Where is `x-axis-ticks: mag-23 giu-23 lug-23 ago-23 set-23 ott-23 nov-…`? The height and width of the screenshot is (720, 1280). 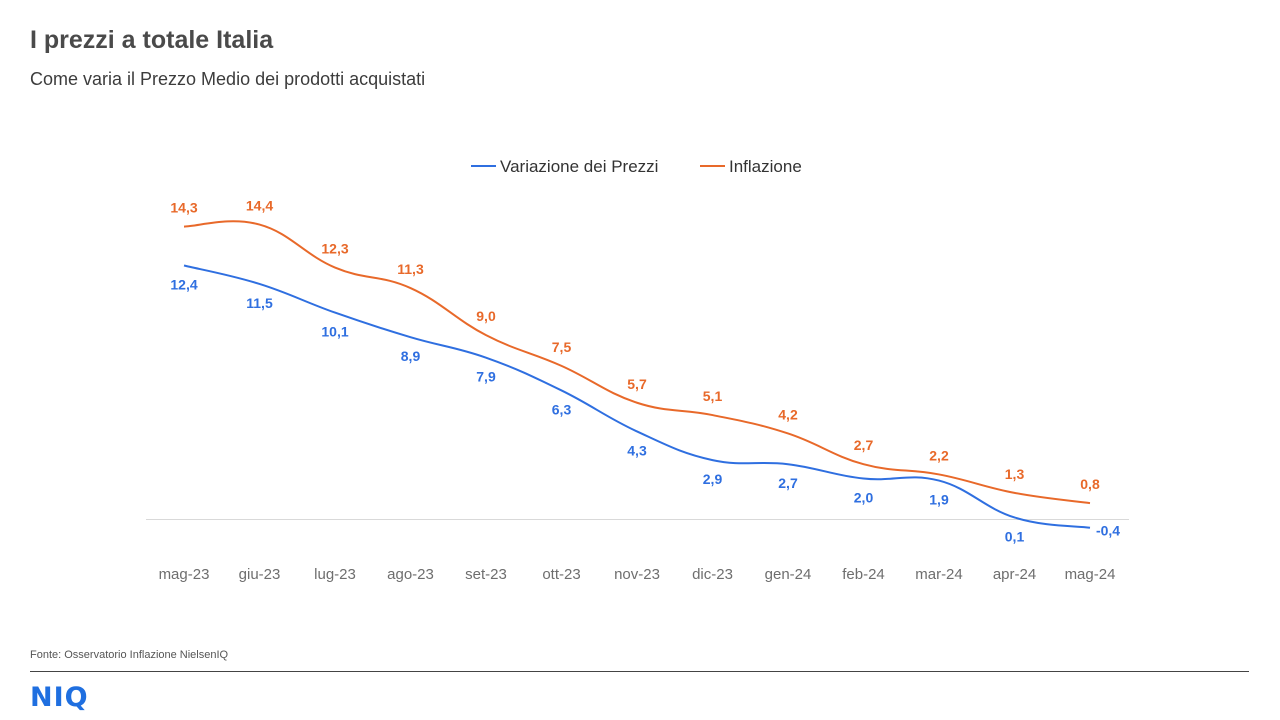 x-axis-ticks: mag-23 giu-23 lug-23 ago-23 set-23 ott-23 nov-… is located at coordinates (637, 574).